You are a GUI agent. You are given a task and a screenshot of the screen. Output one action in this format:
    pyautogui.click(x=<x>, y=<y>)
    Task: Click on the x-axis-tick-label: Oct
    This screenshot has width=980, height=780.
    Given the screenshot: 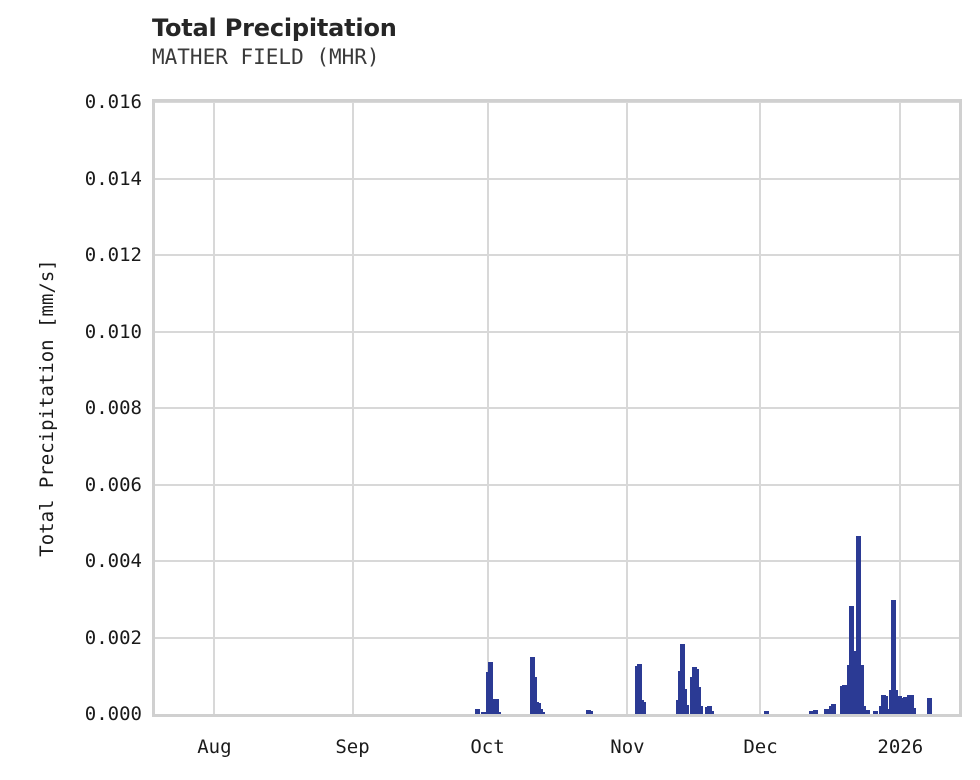 What is the action you would take?
    pyautogui.click(x=487, y=747)
    